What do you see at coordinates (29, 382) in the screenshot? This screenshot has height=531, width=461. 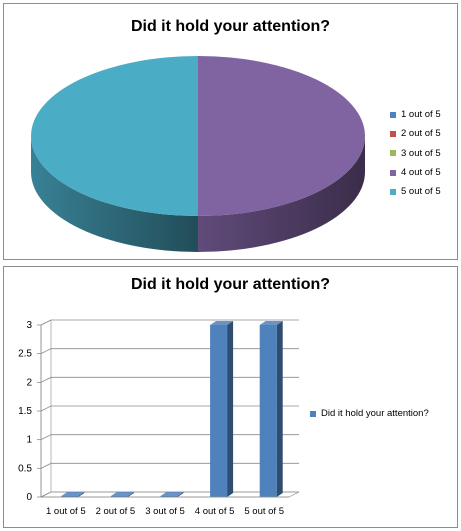 I see `y-tick-label: 2` at bounding box center [29, 382].